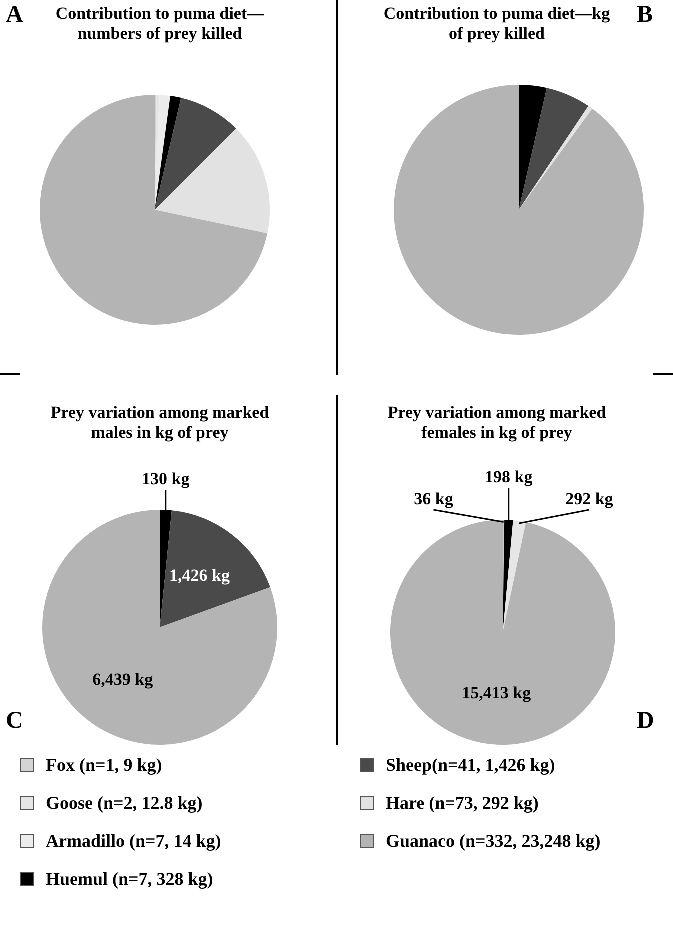  Describe the element at coordinates (509, 476) in the screenshot. I see `data-label: 198 kg` at that location.